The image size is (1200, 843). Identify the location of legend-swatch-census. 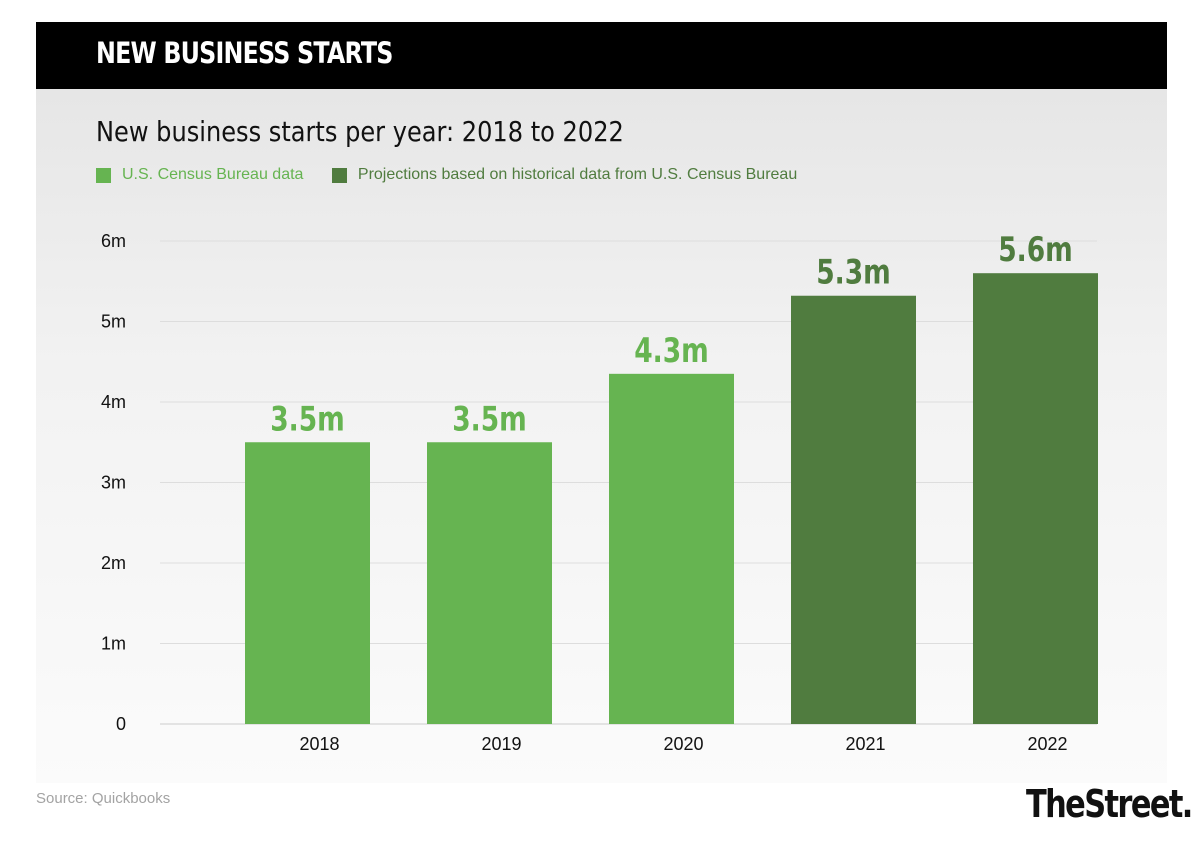
(103, 175).